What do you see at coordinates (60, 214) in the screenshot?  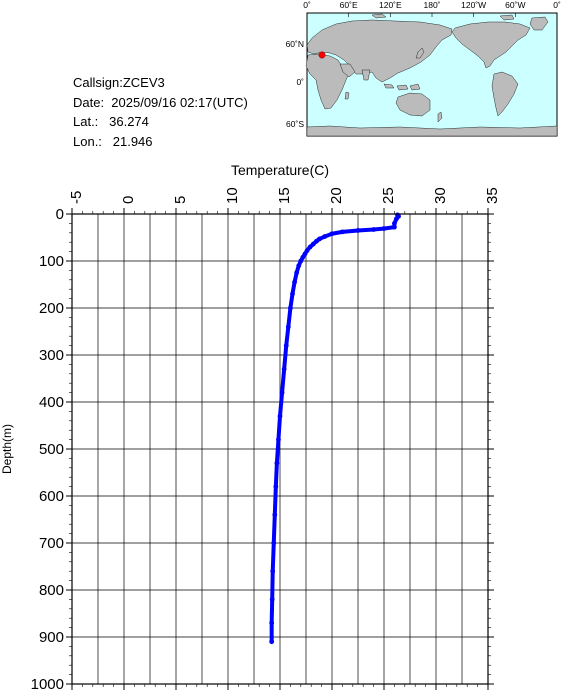 I see `y-tick-label: 0` at bounding box center [60, 214].